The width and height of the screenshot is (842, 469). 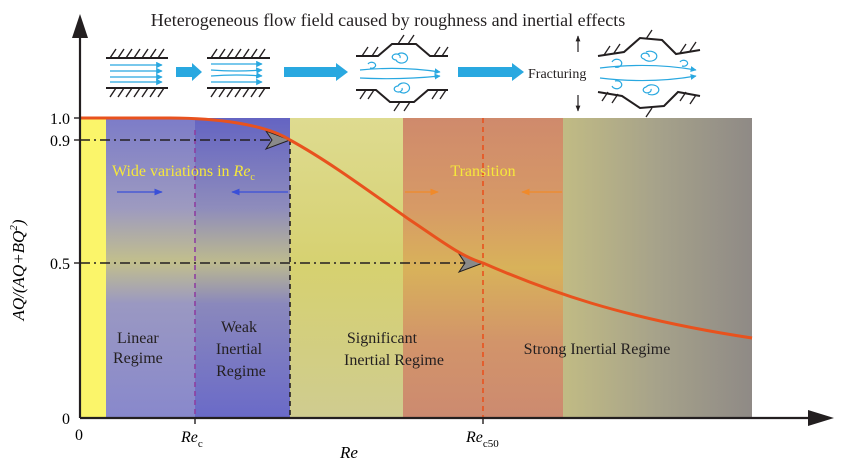 I want to click on y-axis-title: AQ/(AQ+BQ2), so click(x=18, y=270).